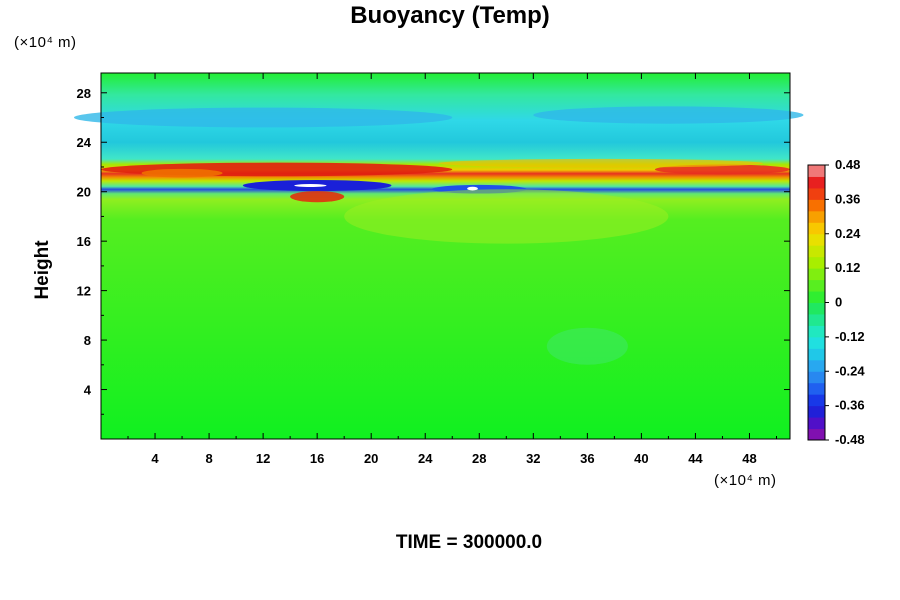 Image resolution: width=900 pixels, height=600 pixels. Describe the element at coordinates (84, 93) in the screenshot. I see `y-tick-label: 28` at that location.